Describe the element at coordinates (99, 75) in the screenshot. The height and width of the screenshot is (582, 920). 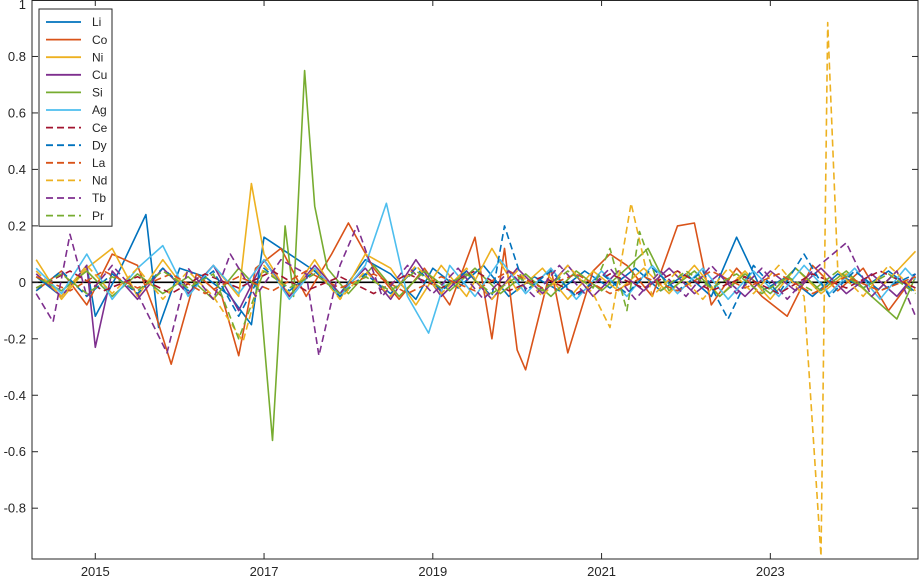
I see `legend-label-cu: Cu` at that location.